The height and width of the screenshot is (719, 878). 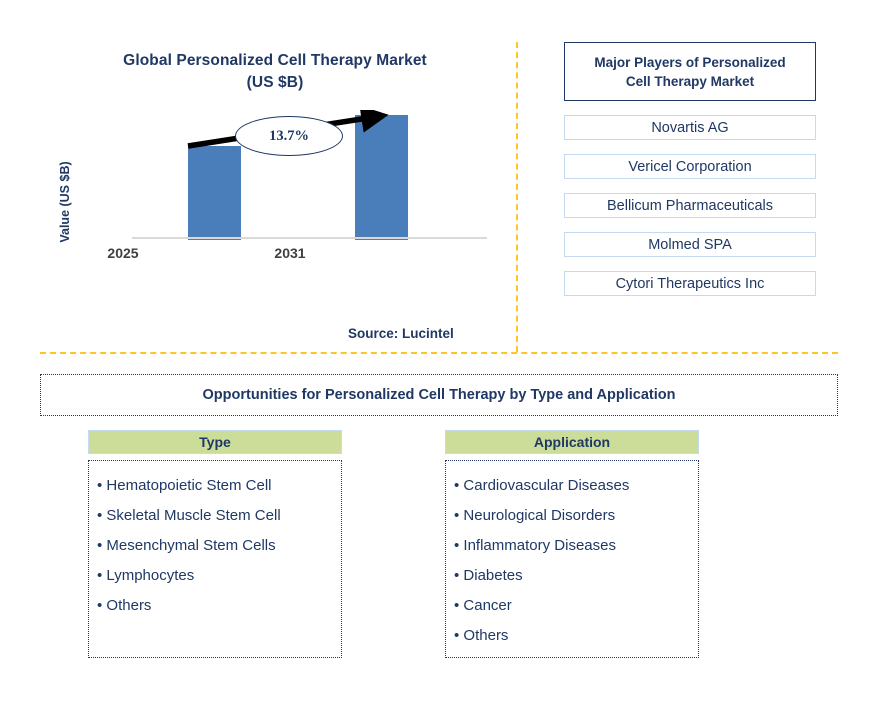 I want to click on chart-tick-2031: 2031, so click(x=290, y=253).